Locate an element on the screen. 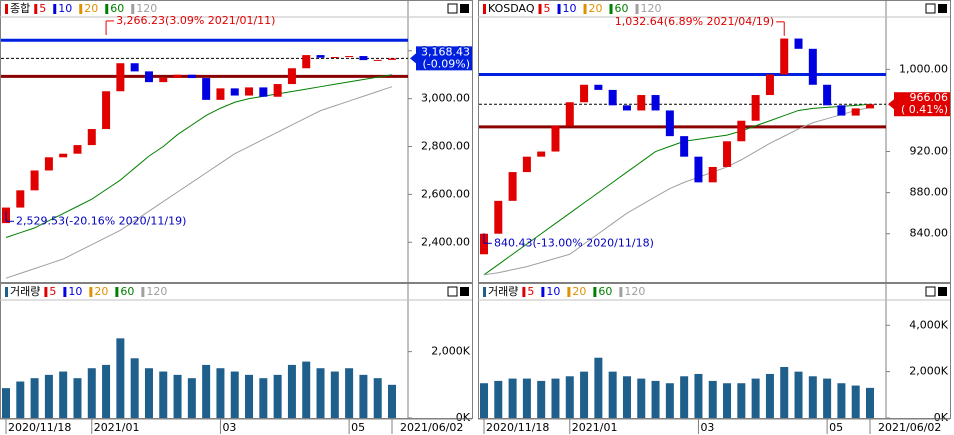 Image resolution: width=954 pixels, height=435 pixels. title-icon is located at coordinates (6, 292).